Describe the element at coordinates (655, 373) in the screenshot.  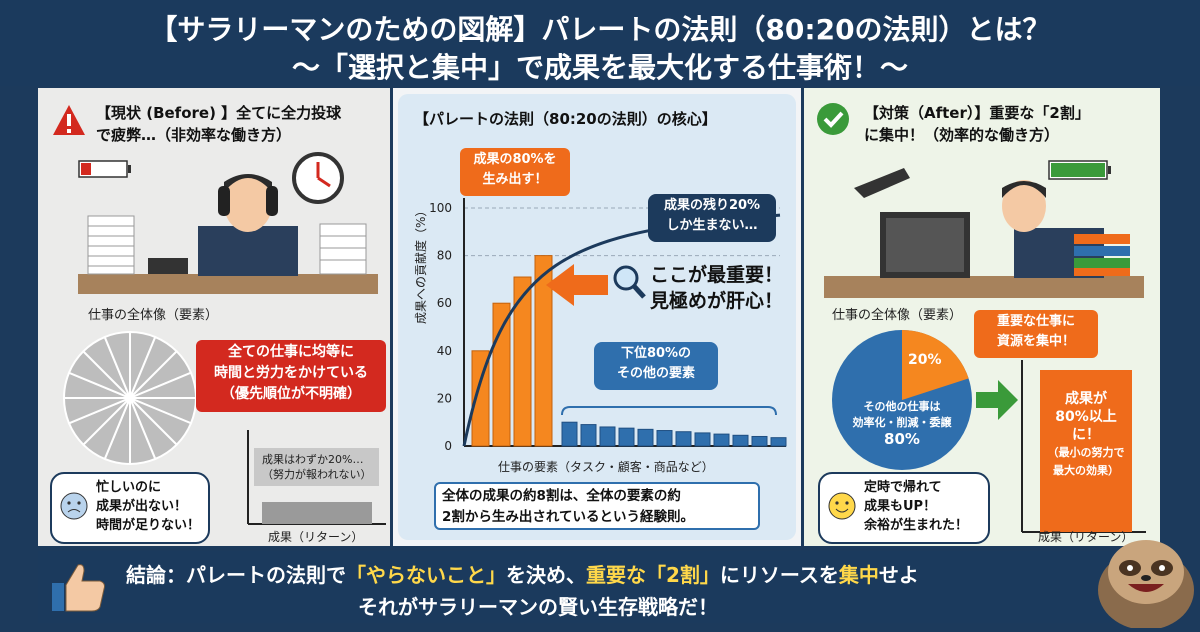
I see `callout-line: その他の要素` at that location.